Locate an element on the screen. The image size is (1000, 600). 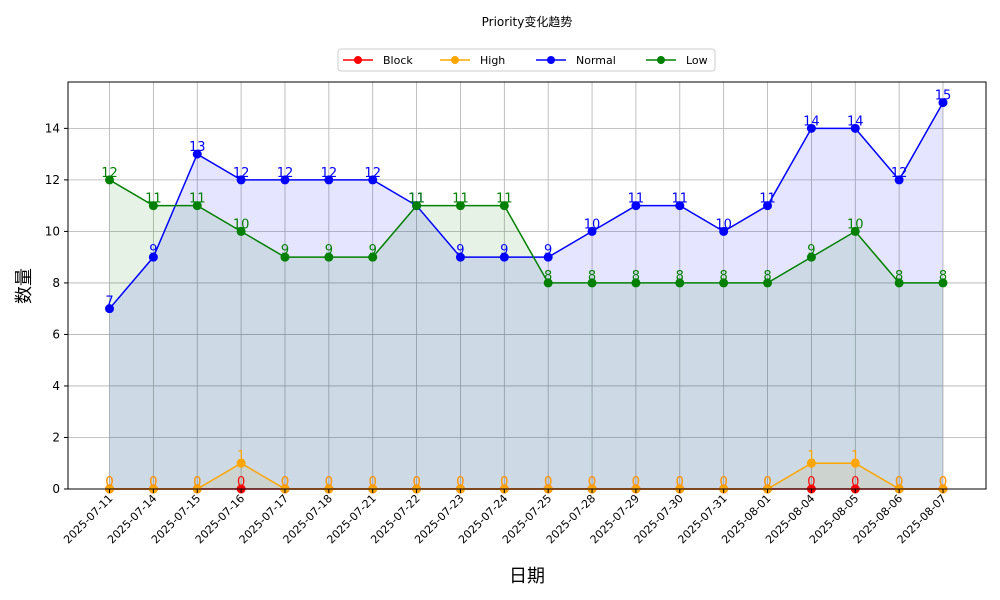
y-tick-label: 2 is located at coordinates (56, 437).